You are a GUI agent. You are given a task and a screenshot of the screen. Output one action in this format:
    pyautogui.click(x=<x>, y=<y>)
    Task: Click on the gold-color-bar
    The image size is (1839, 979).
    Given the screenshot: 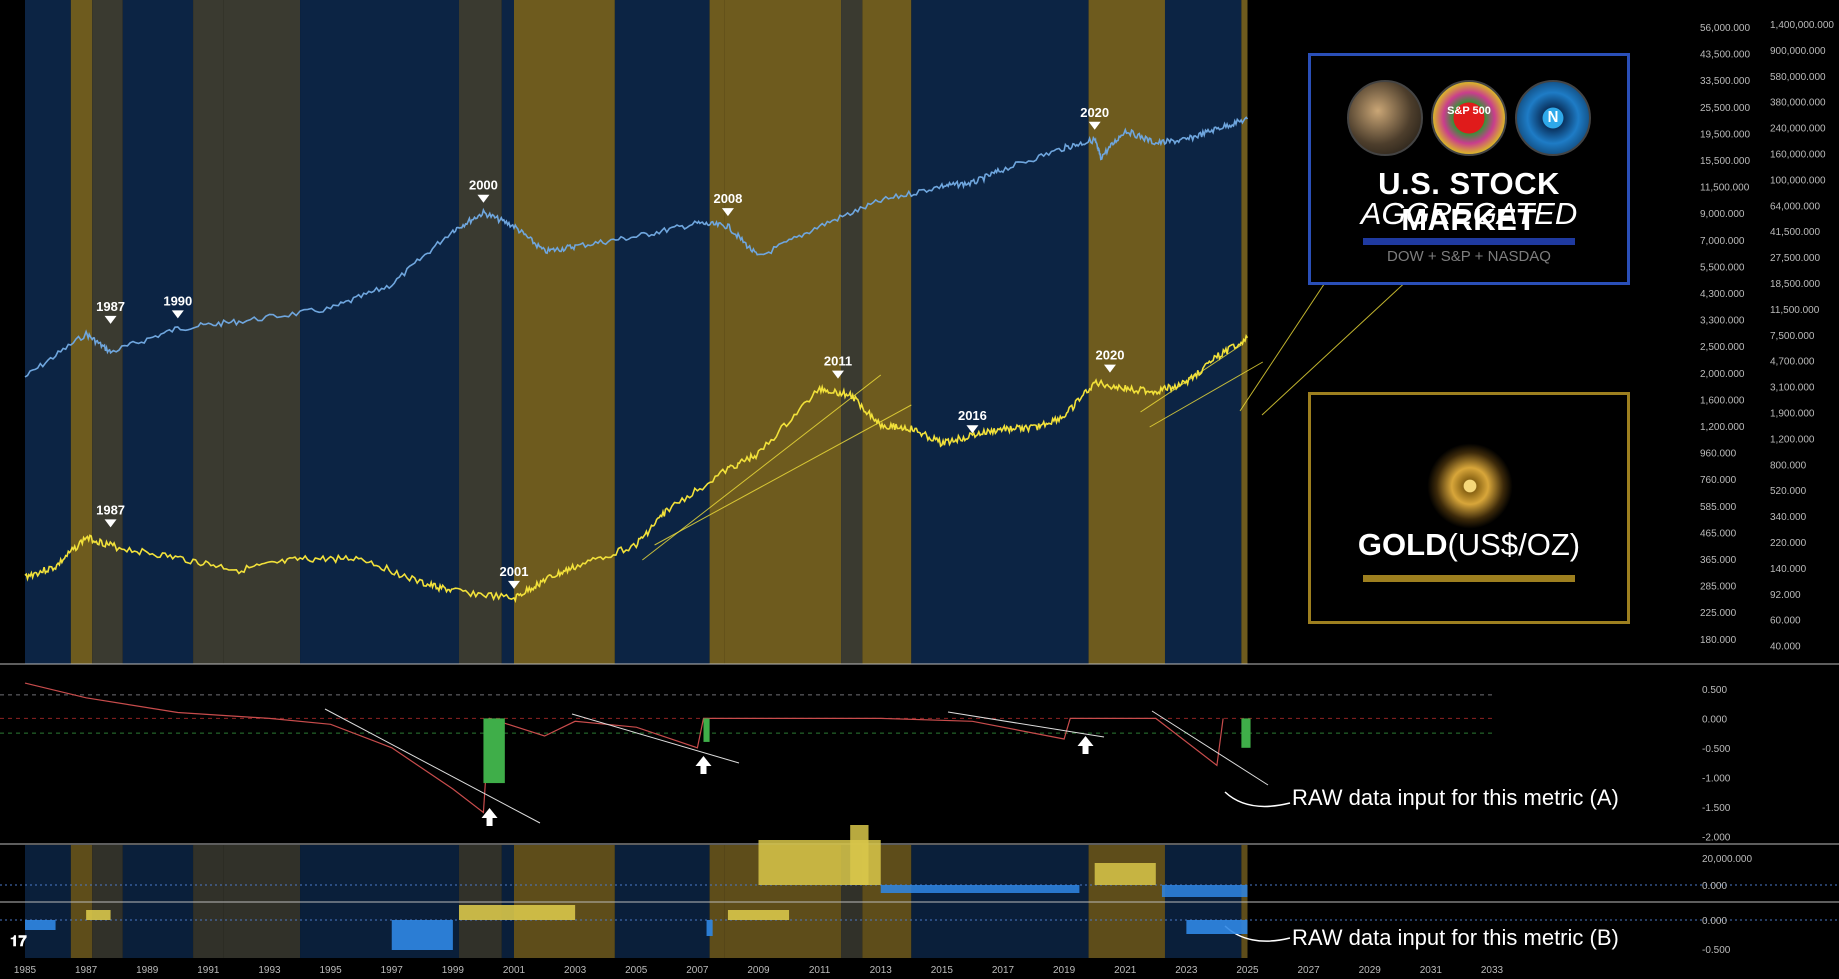 What is the action you would take?
    pyautogui.click(x=1469, y=578)
    